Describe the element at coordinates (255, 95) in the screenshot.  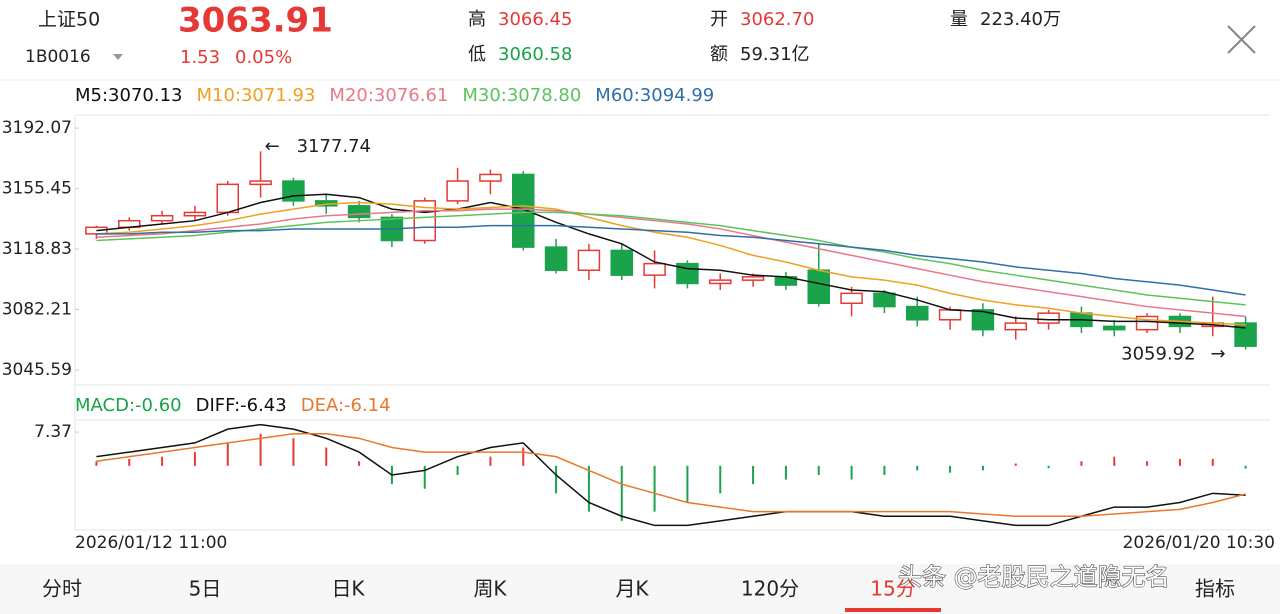
I see `legend-entry: M10:3071.93` at that location.